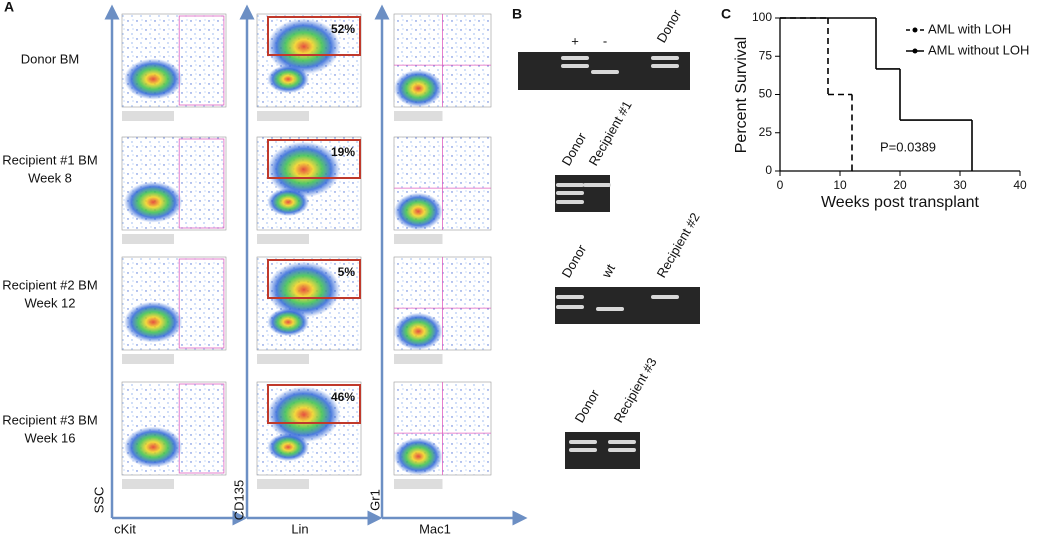  I want to click on gate-percent: 52%, so click(343, 29).